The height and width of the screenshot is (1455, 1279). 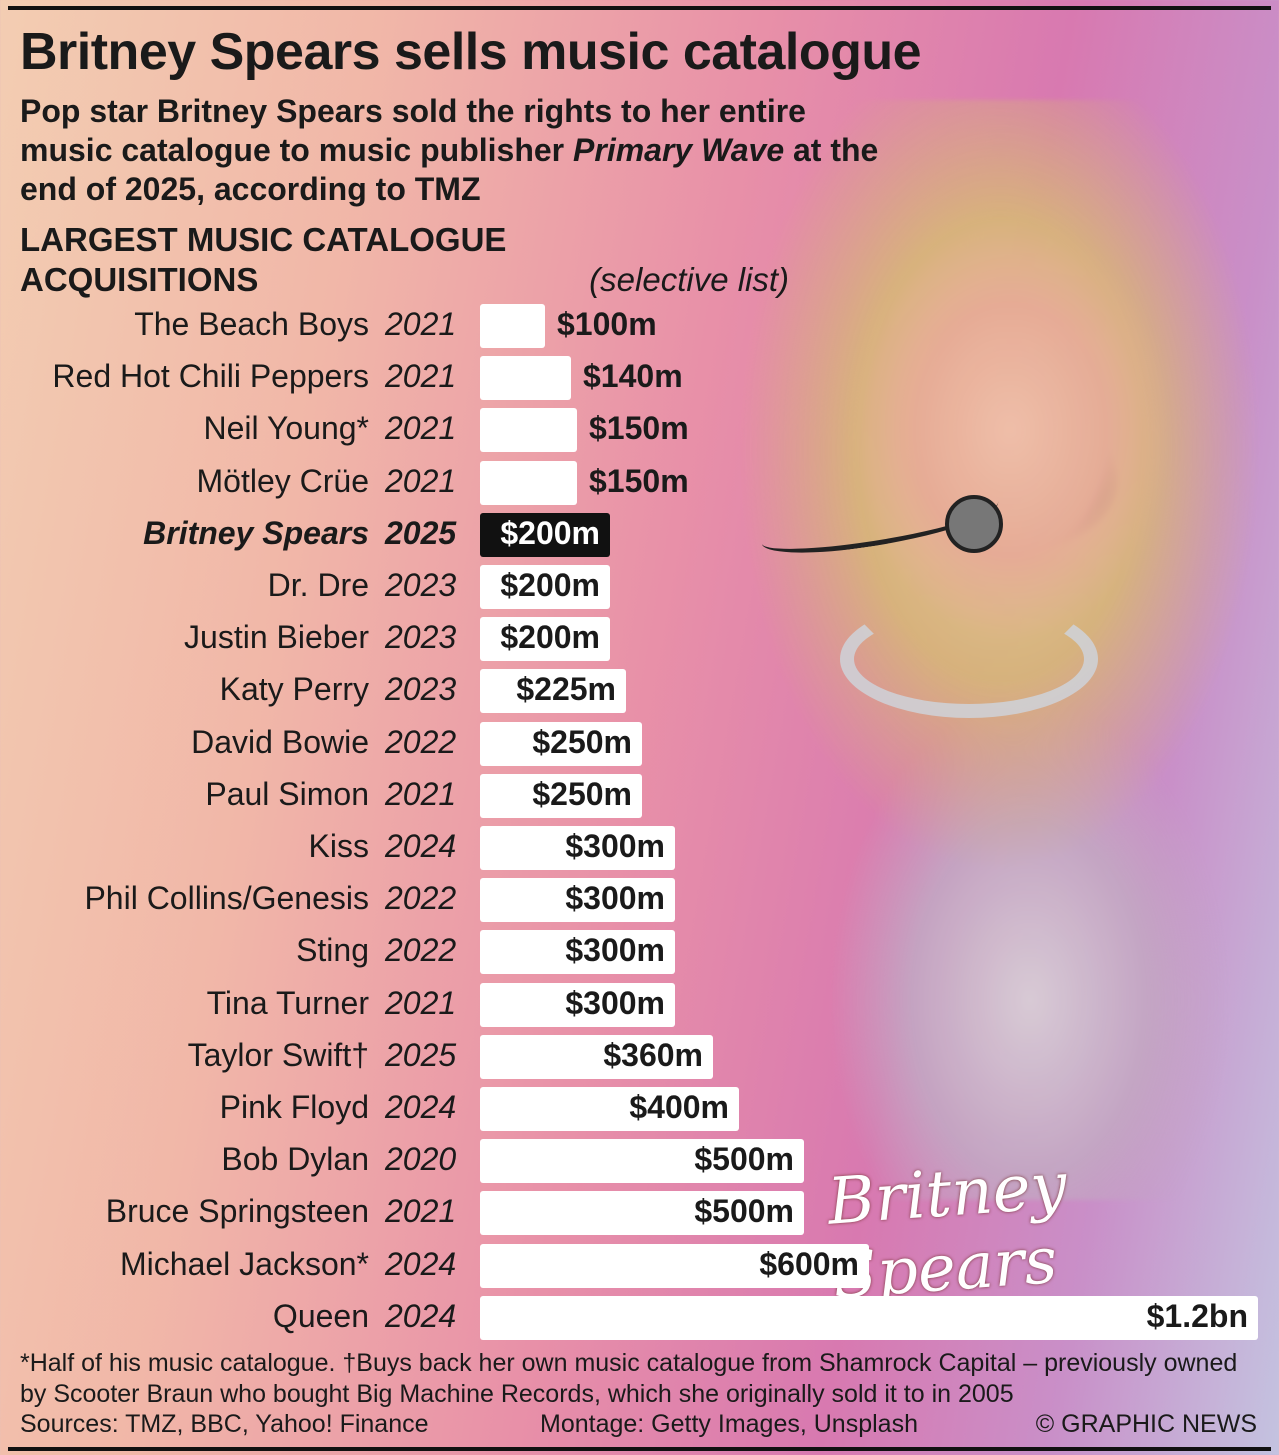 I want to click on bar-row: Mötley Crüe 2021 $150m, so click(x=639, y=483).